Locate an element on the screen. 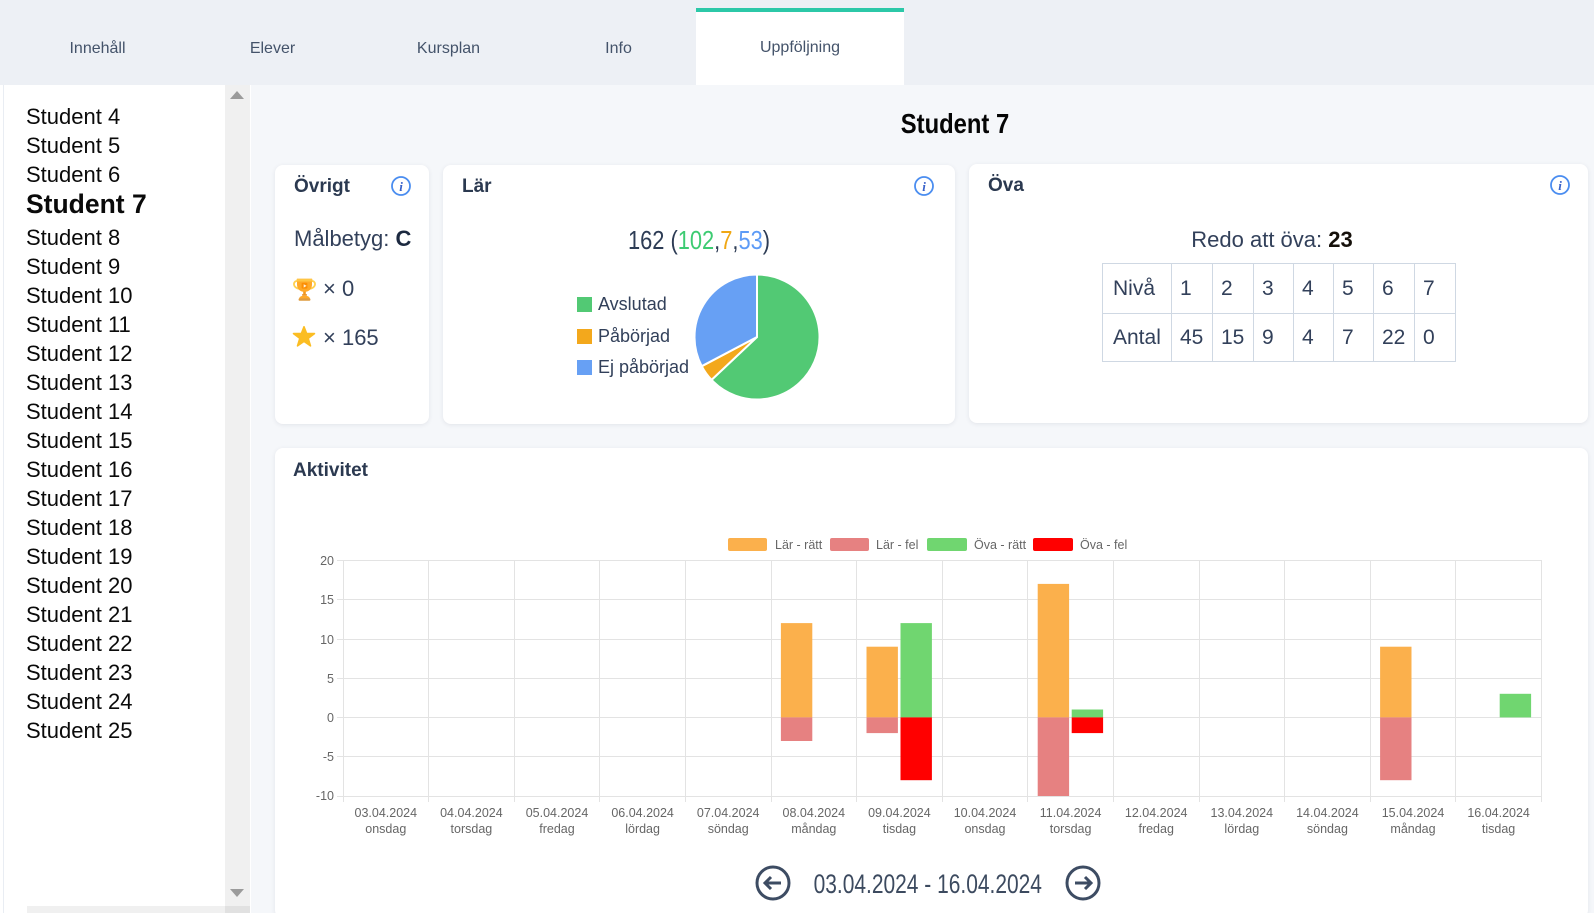 This screenshot has height=913, width=1594. svg-text: Öva - fel is located at coordinates (1103, 545).